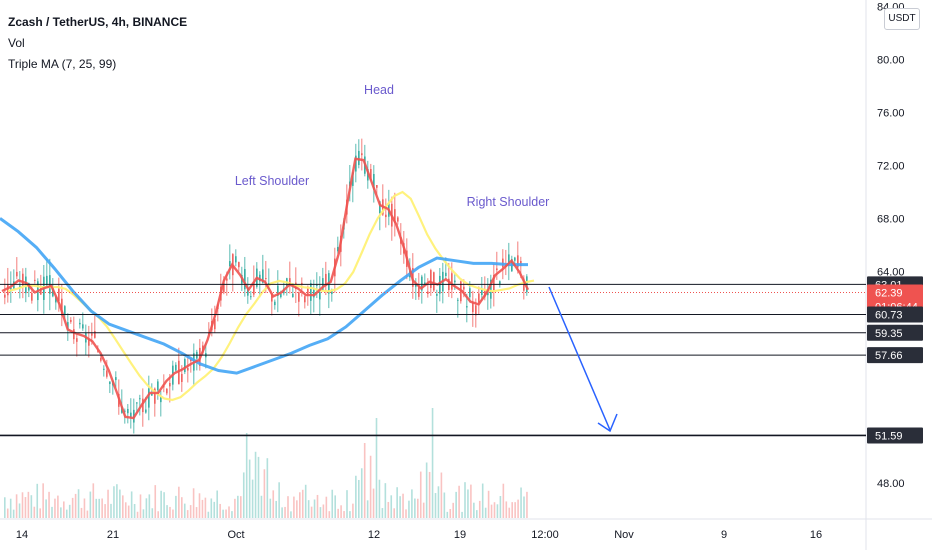  What do you see at coordinates (419, 535) in the screenshot?
I see `time-axis: 14 21 Oct 12 19 12:00 Nov 9 16` at bounding box center [419, 535].